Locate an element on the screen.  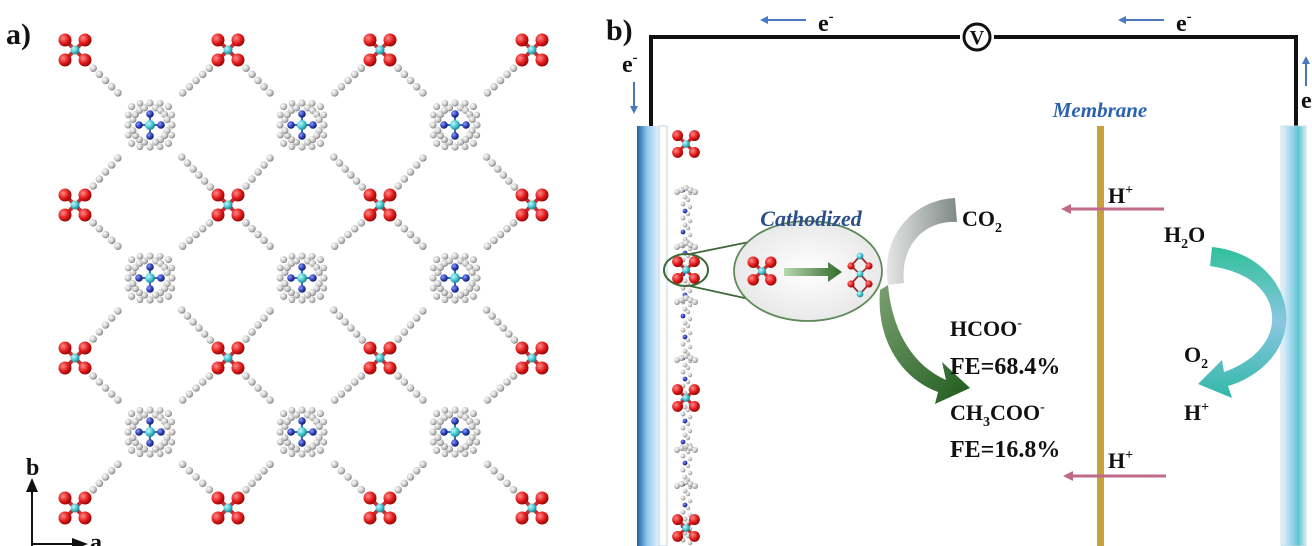
electron-label-left: e- is located at coordinates (630, 64).